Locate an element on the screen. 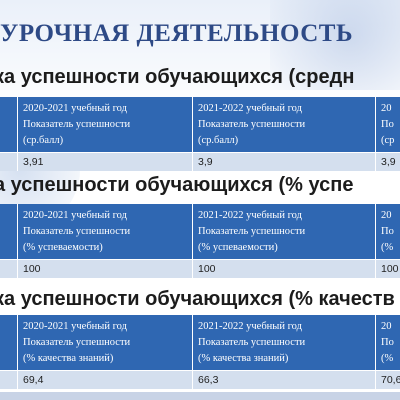  bottom-band is located at coordinates (200, 396).